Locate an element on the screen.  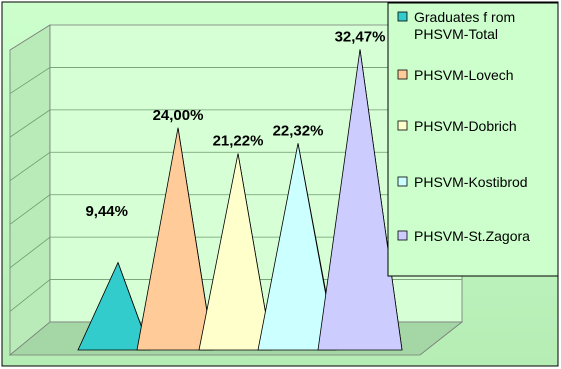
legend-label: PHSVM-Lovech is located at coordinates (464, 75).